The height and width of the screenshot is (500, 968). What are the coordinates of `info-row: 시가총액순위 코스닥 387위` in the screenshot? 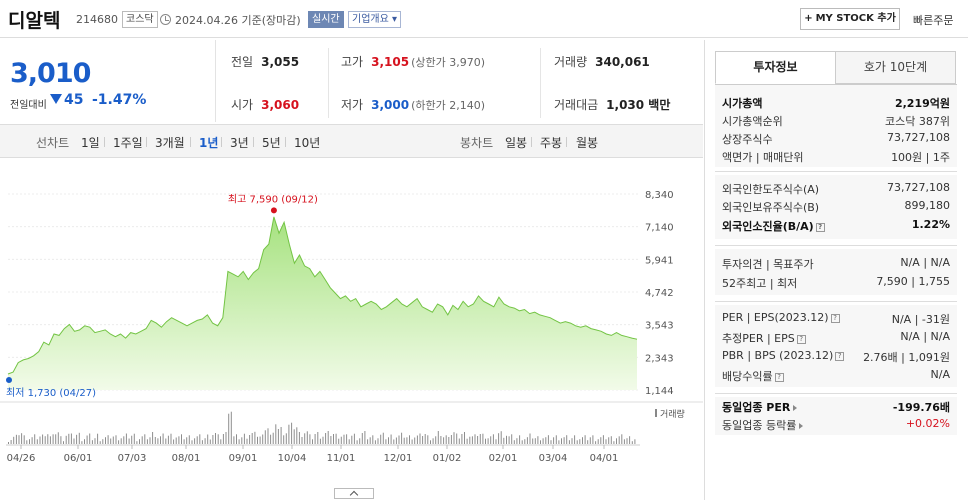 It's located at (836, 120).